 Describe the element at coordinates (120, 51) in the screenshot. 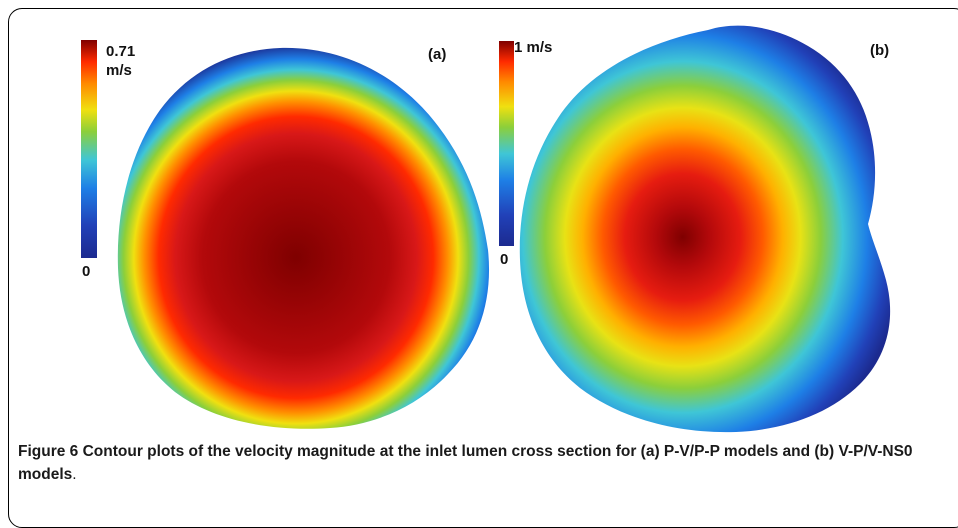

I see `colorbar-a-max: 0.71` at that location.